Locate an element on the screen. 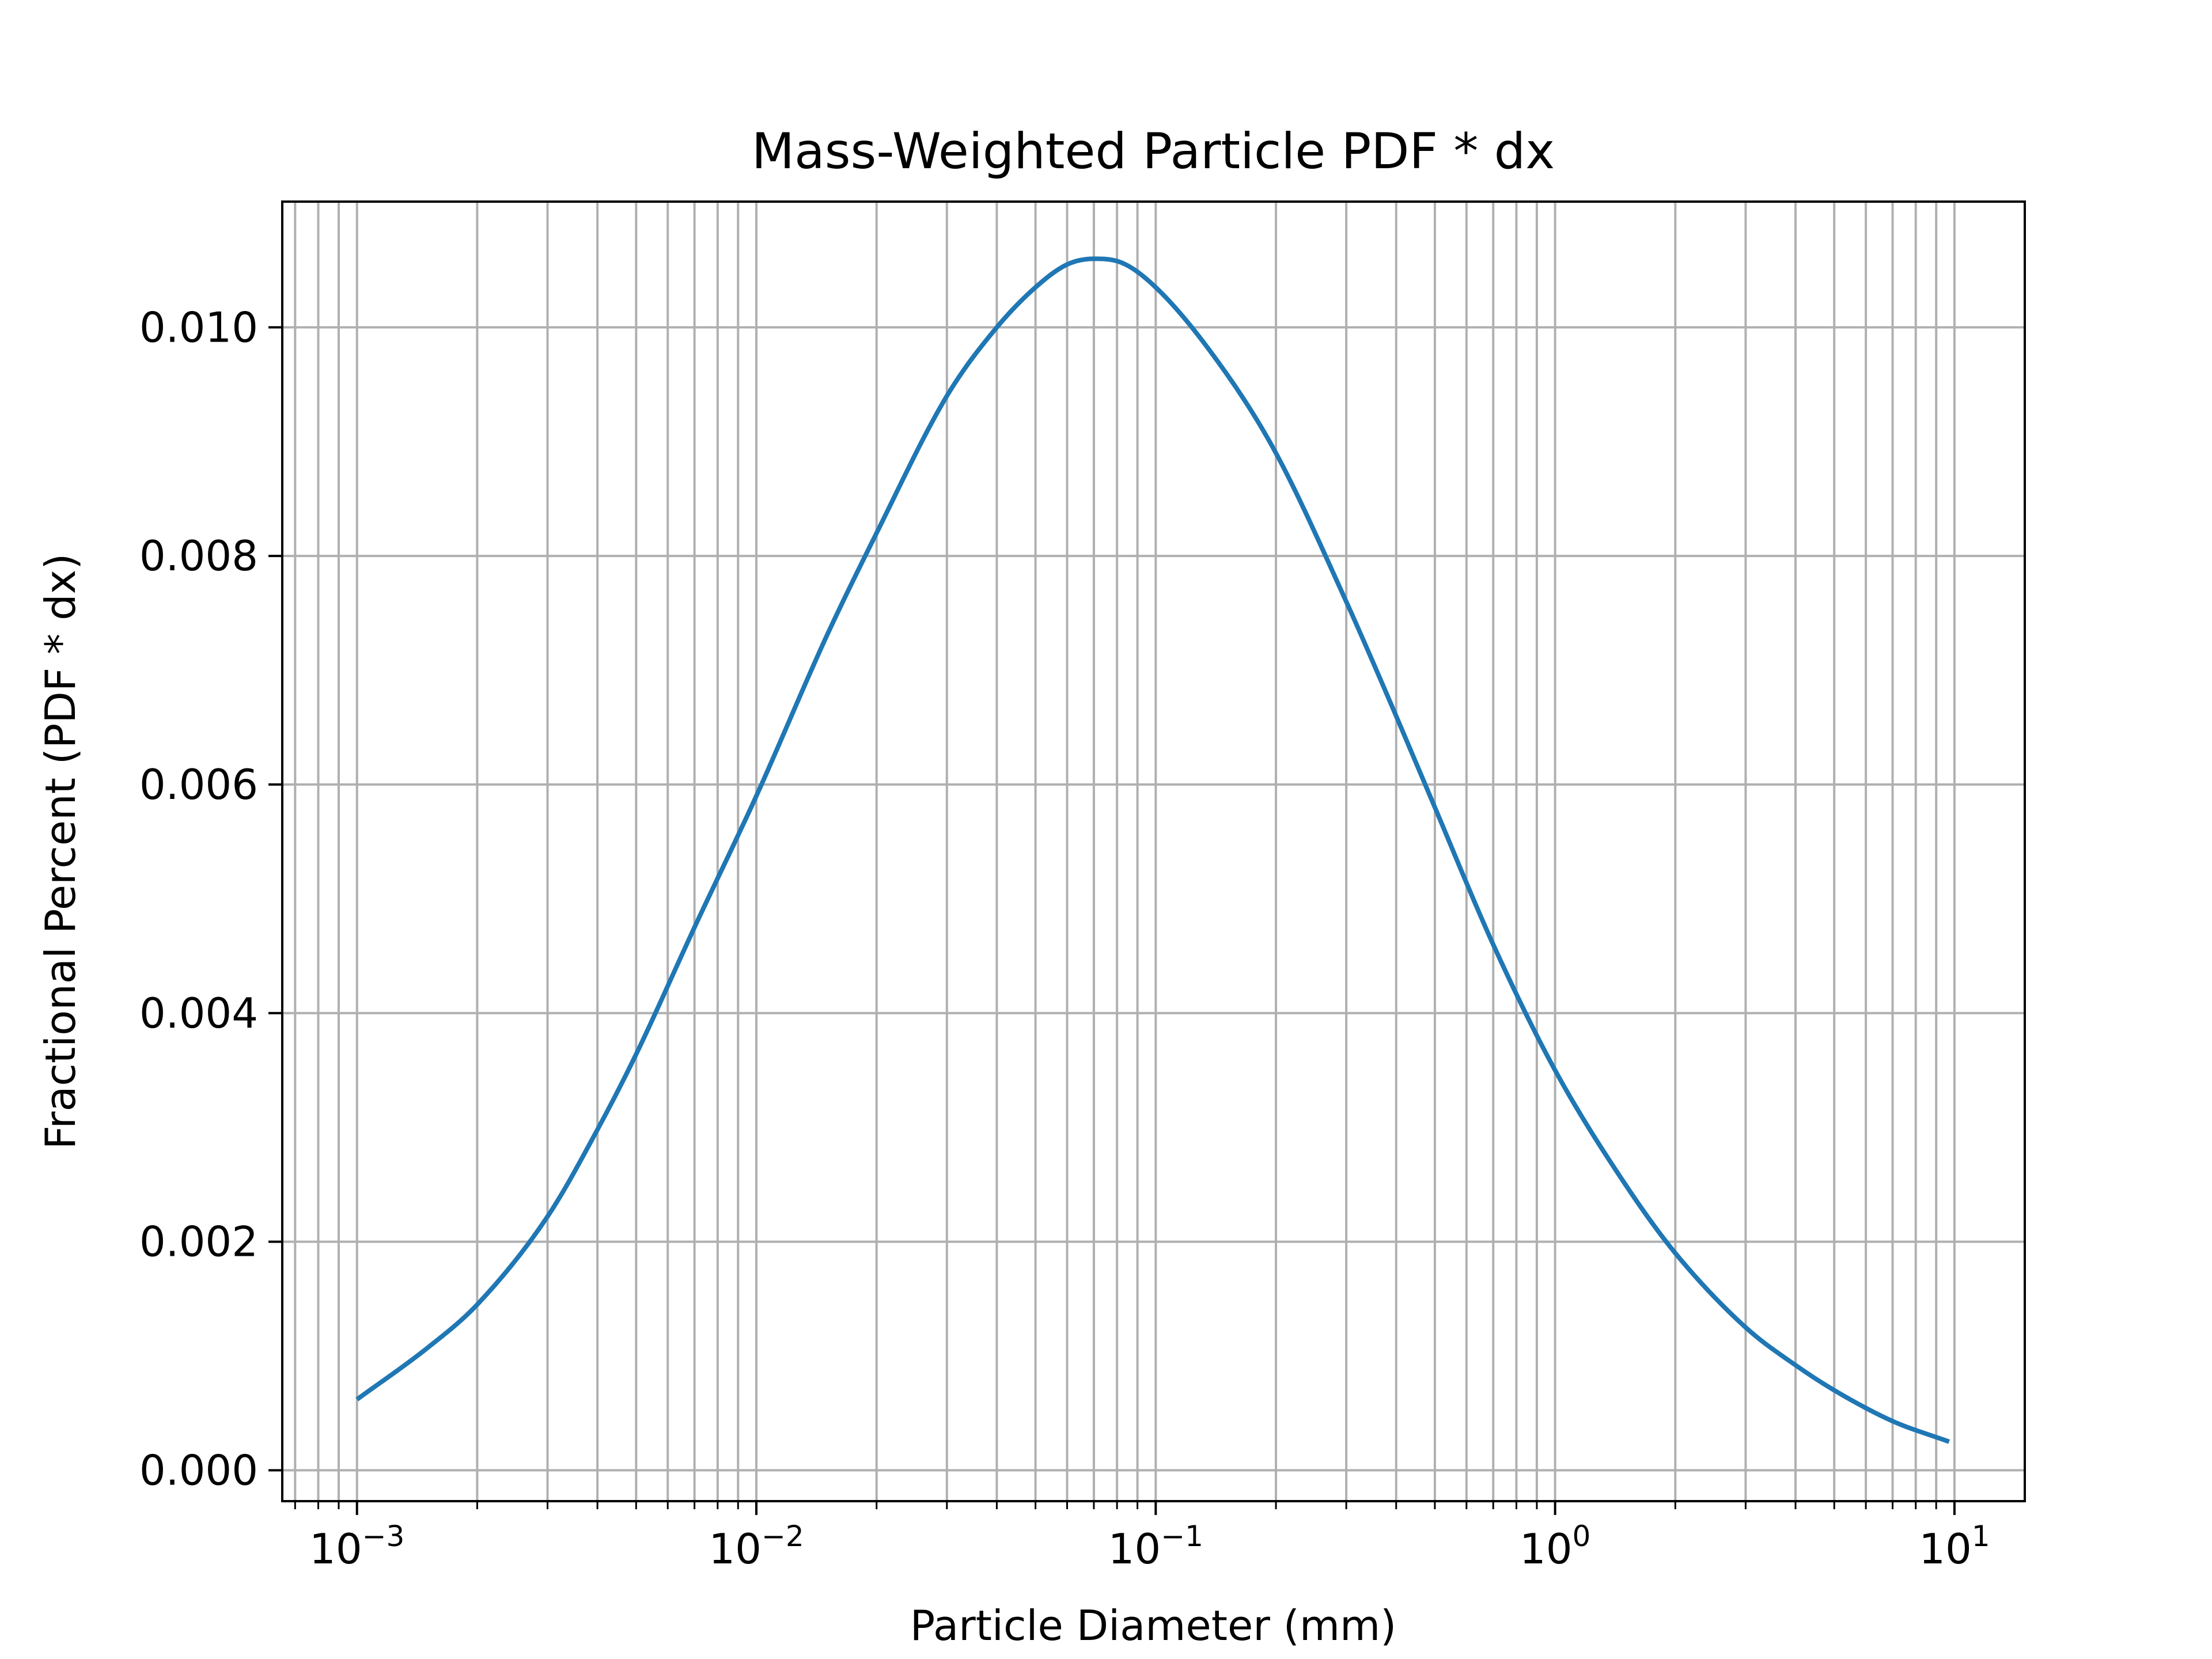  x-axis-ticks: 10⁻³ 10⁻² 10⁻¹ 10⁰ 10¹ is located at coordinates (1142, 1537).